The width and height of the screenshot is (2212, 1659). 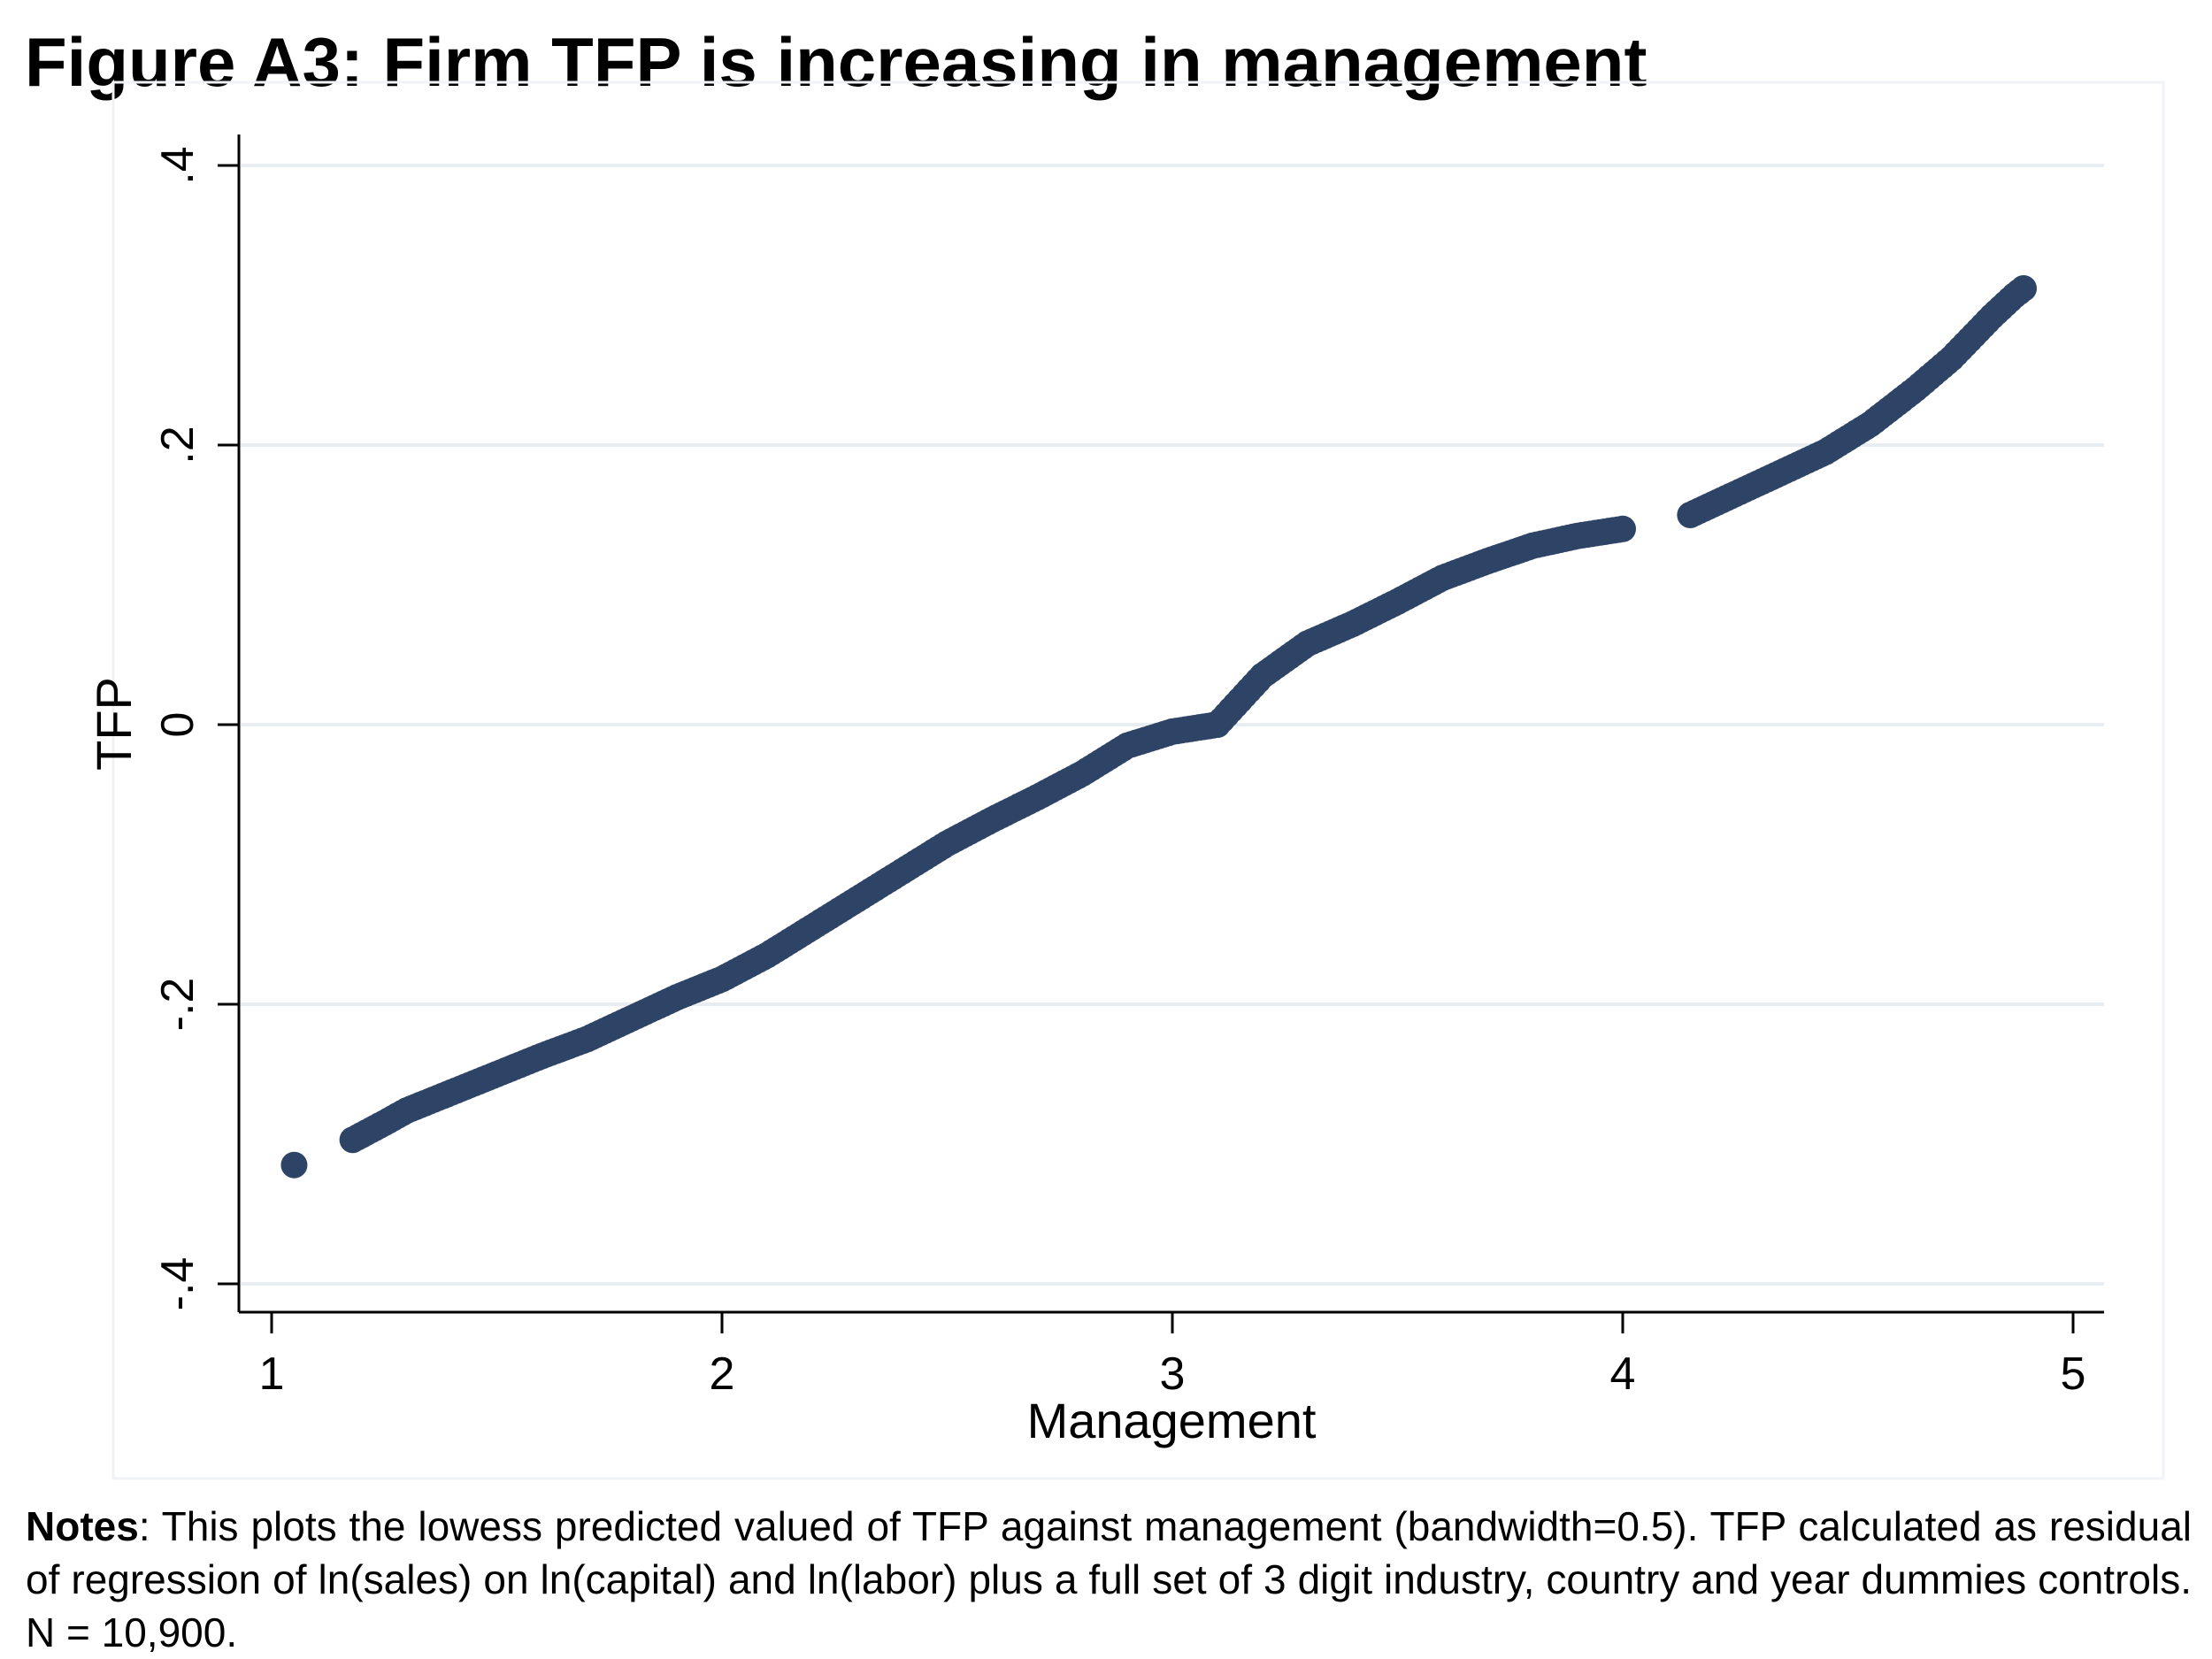 I want to click on x-ticks: 1 2 3 4 5, so click(x=1173, y=1356).